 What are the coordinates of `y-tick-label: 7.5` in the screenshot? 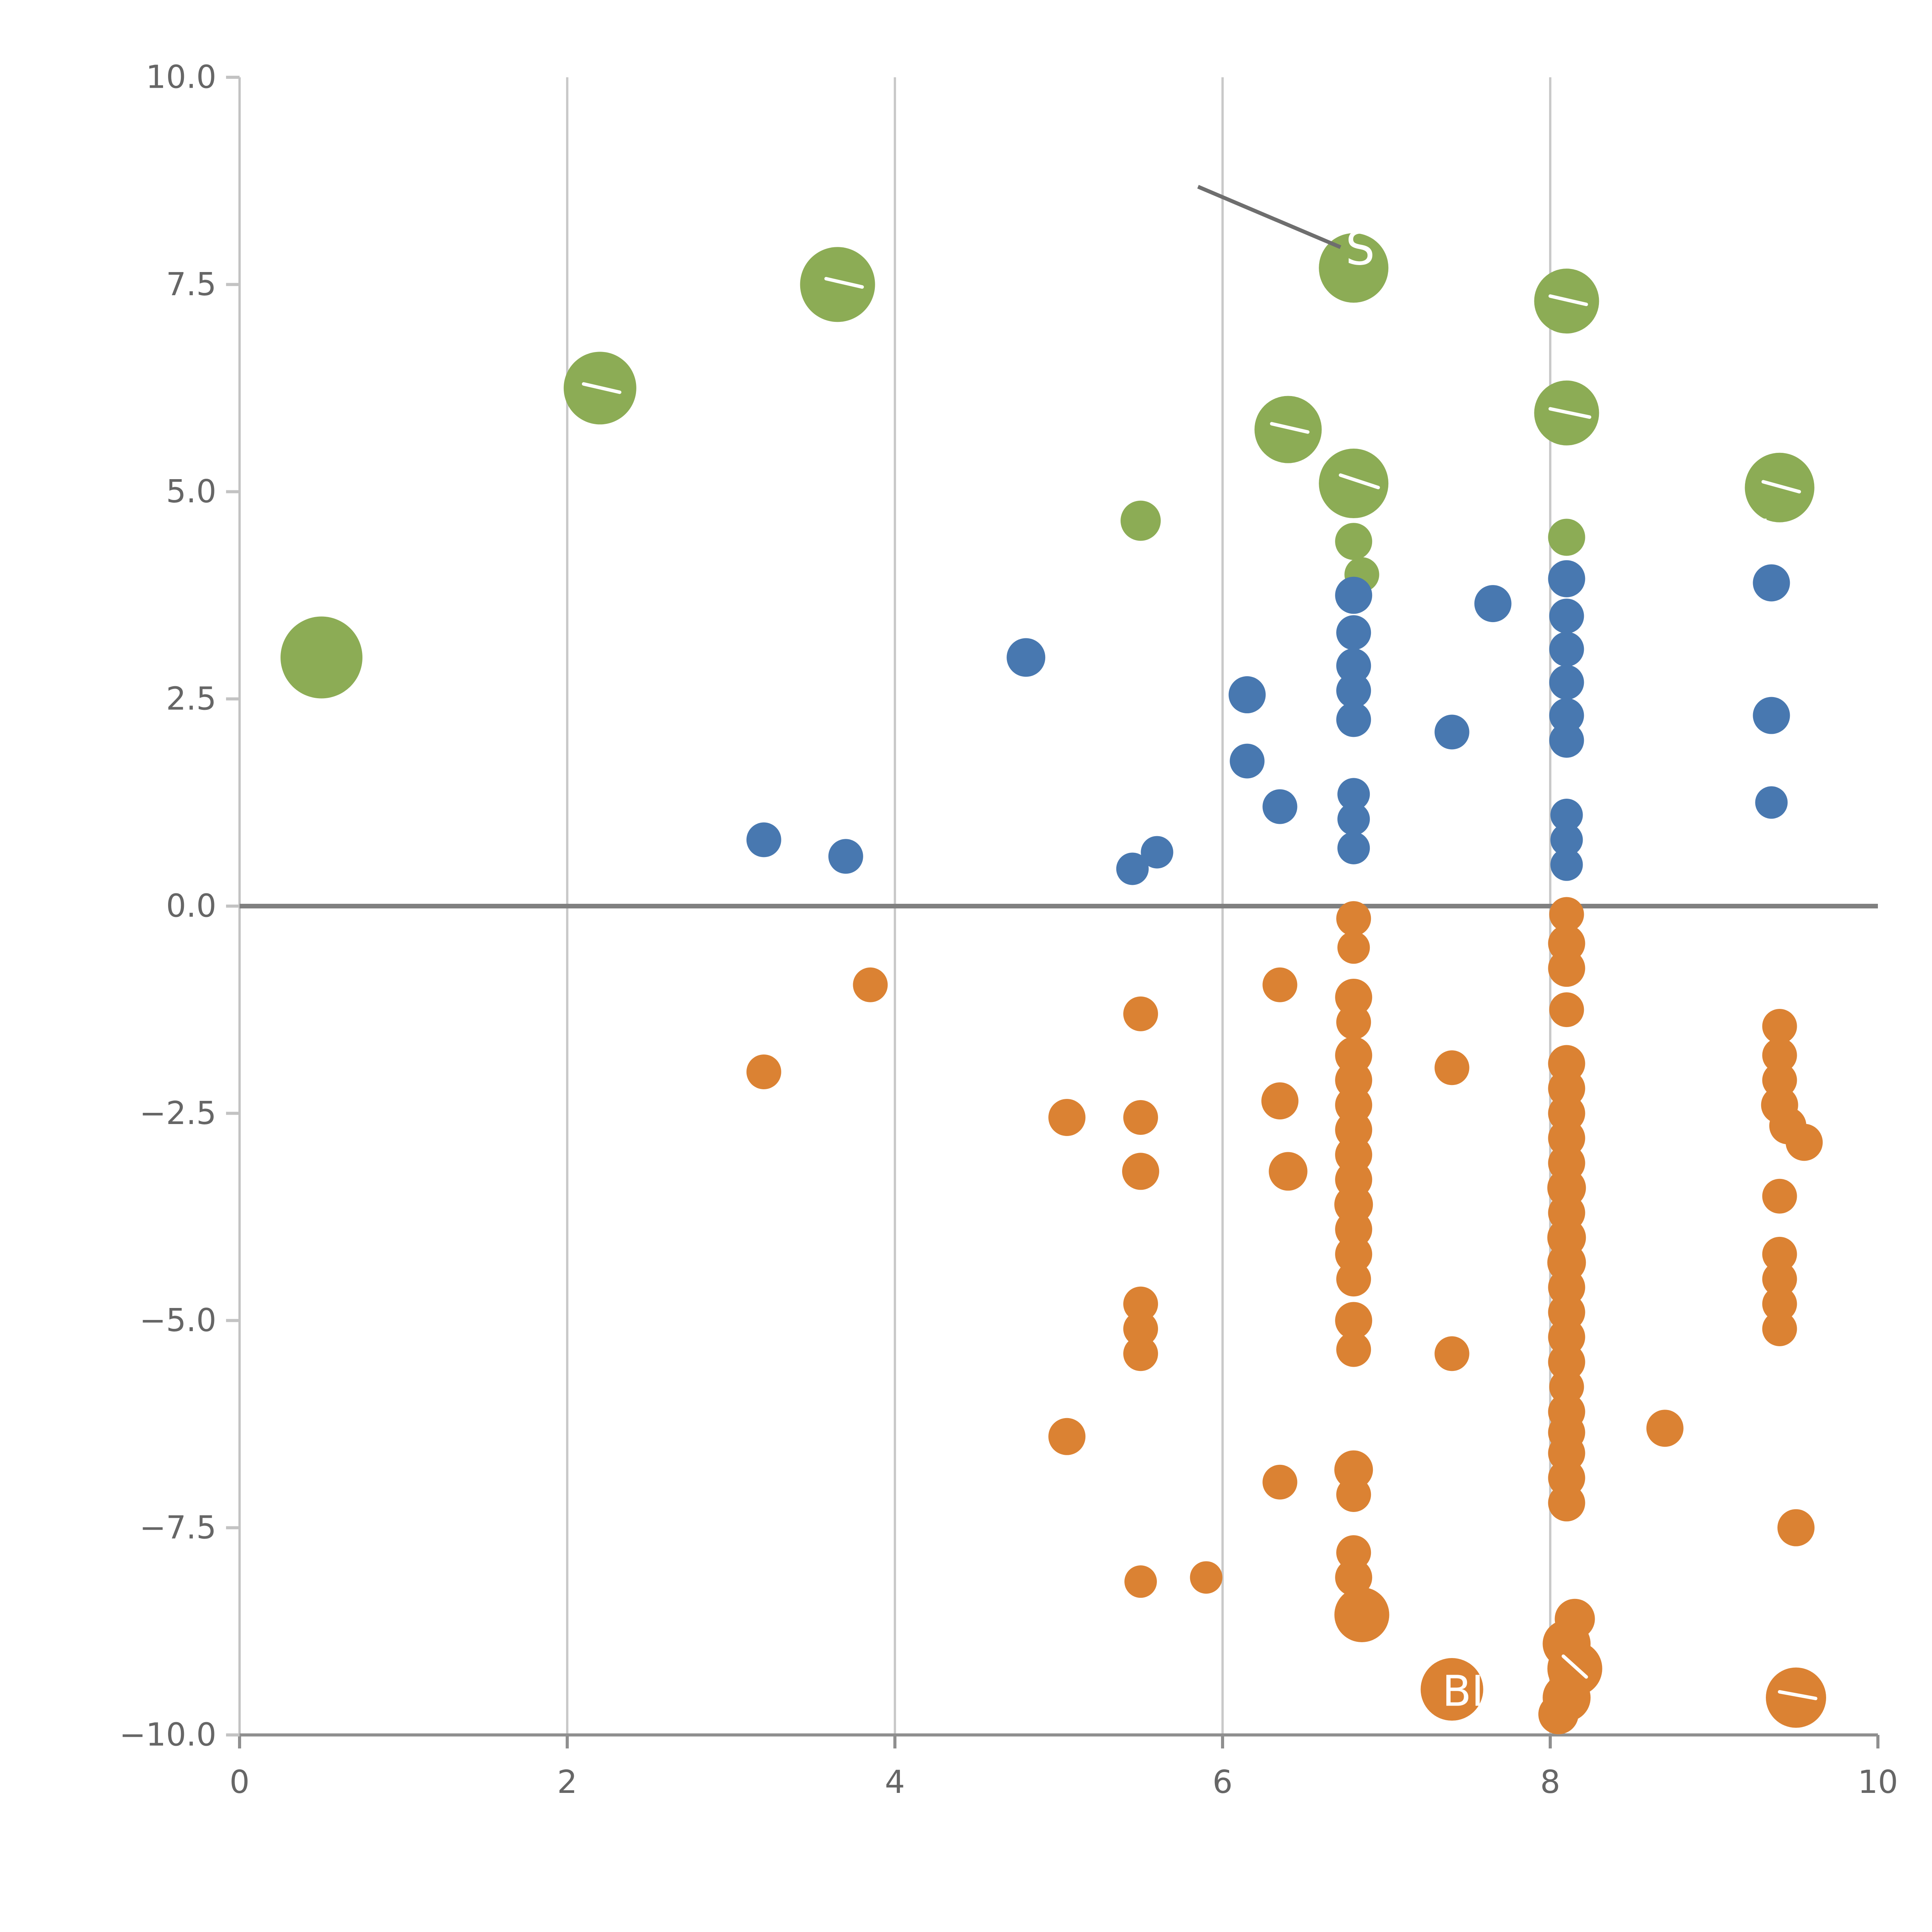 It's located at (191, 284).